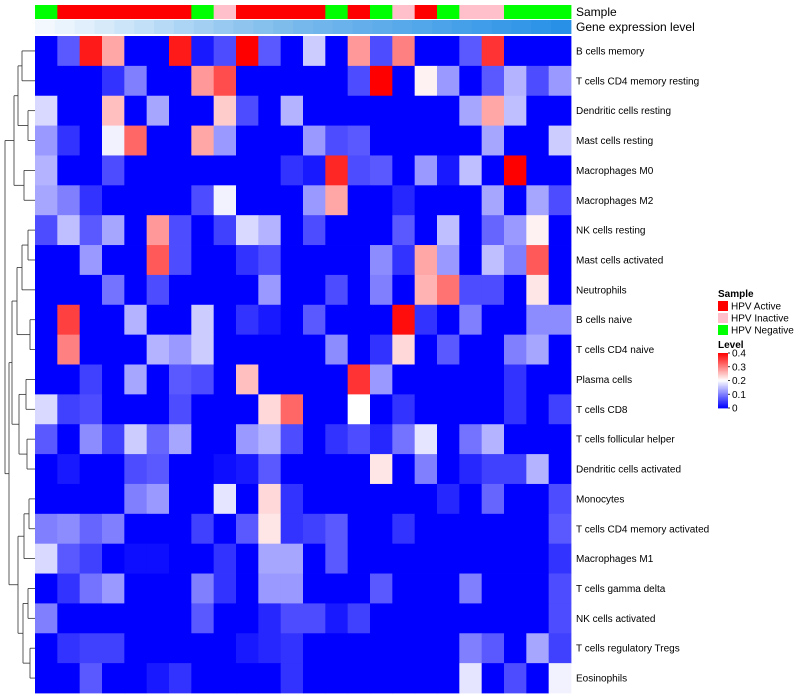  I want to click on annotation-label-sample: Sample, so click(596, 12).